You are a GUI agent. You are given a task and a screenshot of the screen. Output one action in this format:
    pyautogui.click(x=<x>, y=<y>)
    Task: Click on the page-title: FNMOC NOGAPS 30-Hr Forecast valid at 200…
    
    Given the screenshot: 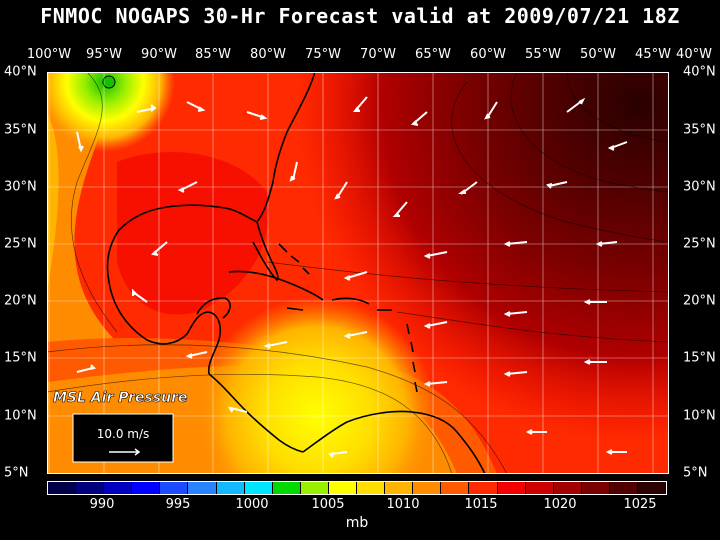 What is the action you would take?
    pyautogui.click(x=360, y=16)
    